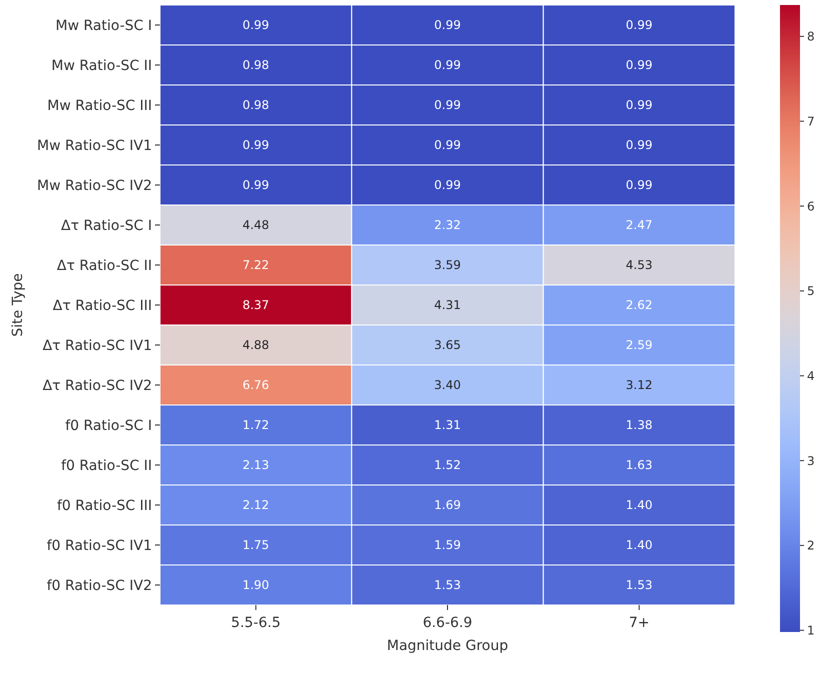 Image resolution: width=831 pixels, height=680 pixels. Describe the element at coordinates (811, 121) in the screenshot. I see `color-bar-label: 7` at that location.